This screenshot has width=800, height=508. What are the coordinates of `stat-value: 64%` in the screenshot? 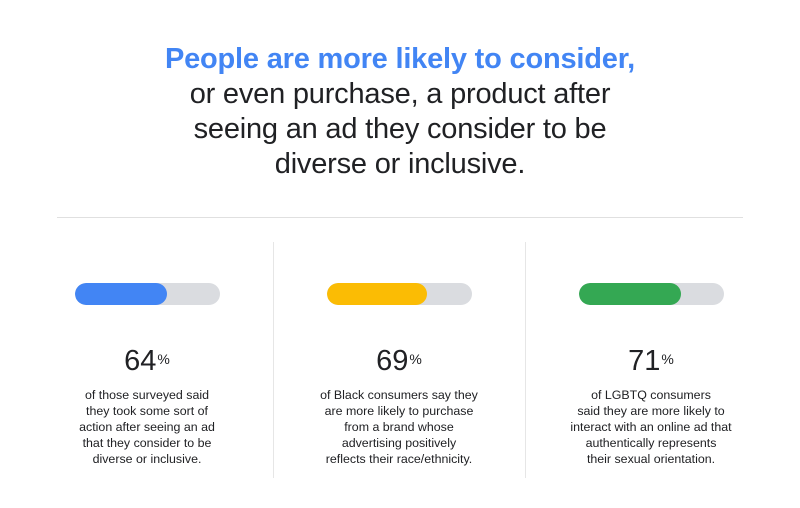 It's located at (147, 361).